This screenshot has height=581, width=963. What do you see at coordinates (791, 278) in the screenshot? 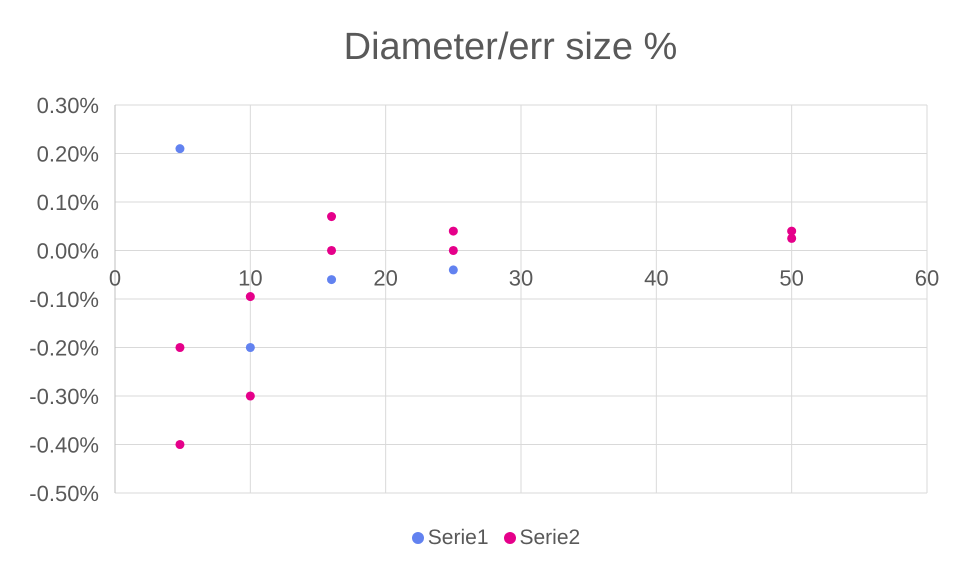
I see `x-tick-label: 50` at bounding box center [791, 278].